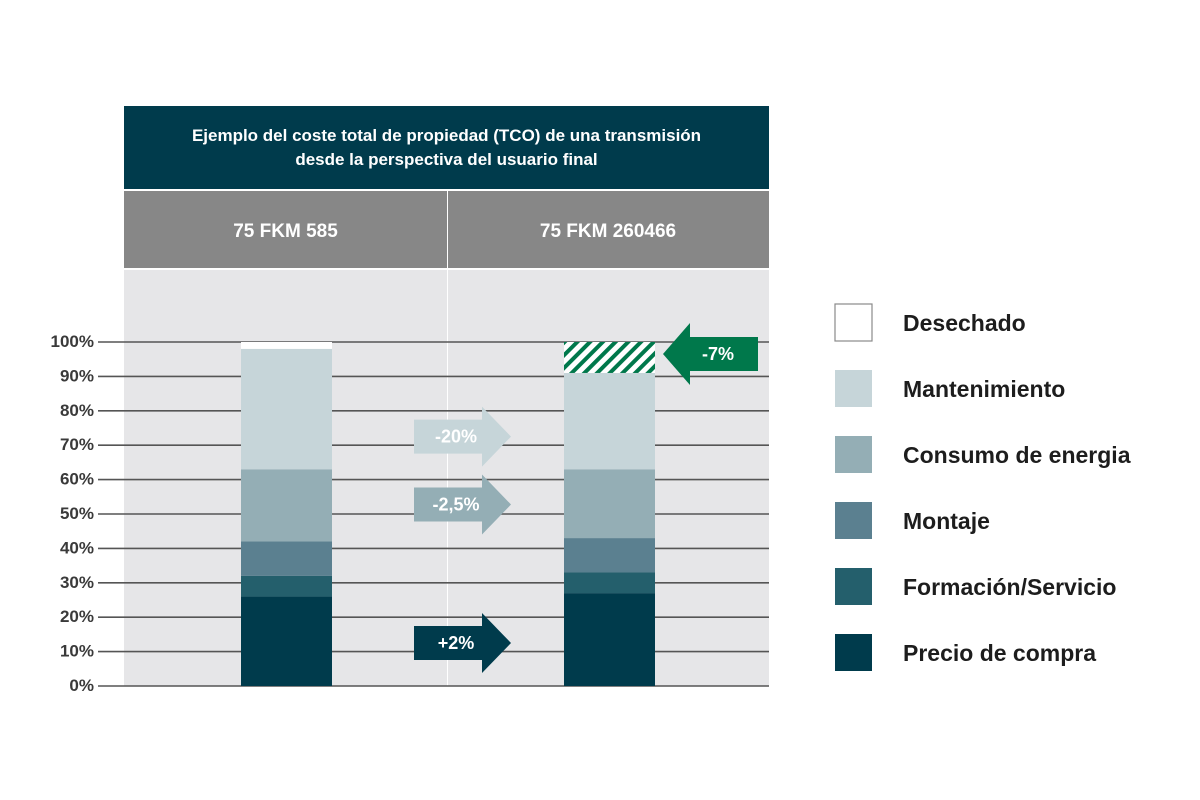 Image resolution: width=1200 pixels, height=800 pixels. Describe the element at coordinates (77, 444) in the screenshot. I see `y-tick-label: 70%` at that location.